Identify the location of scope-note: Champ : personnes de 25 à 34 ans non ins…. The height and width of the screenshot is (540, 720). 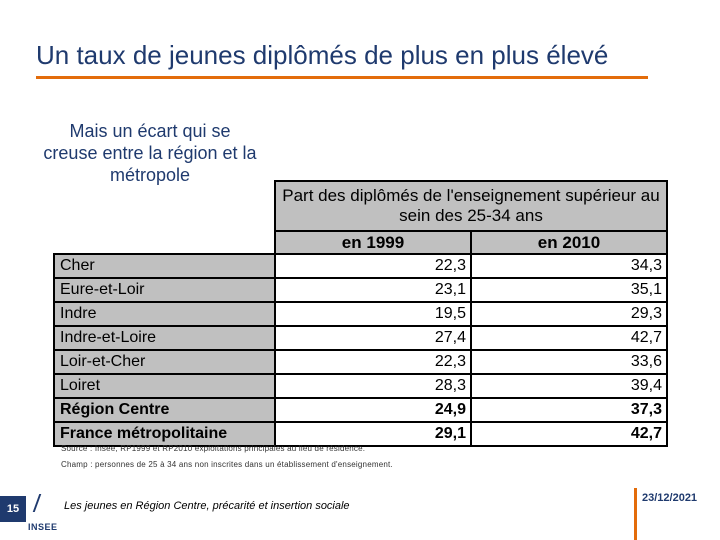
(227, 464).